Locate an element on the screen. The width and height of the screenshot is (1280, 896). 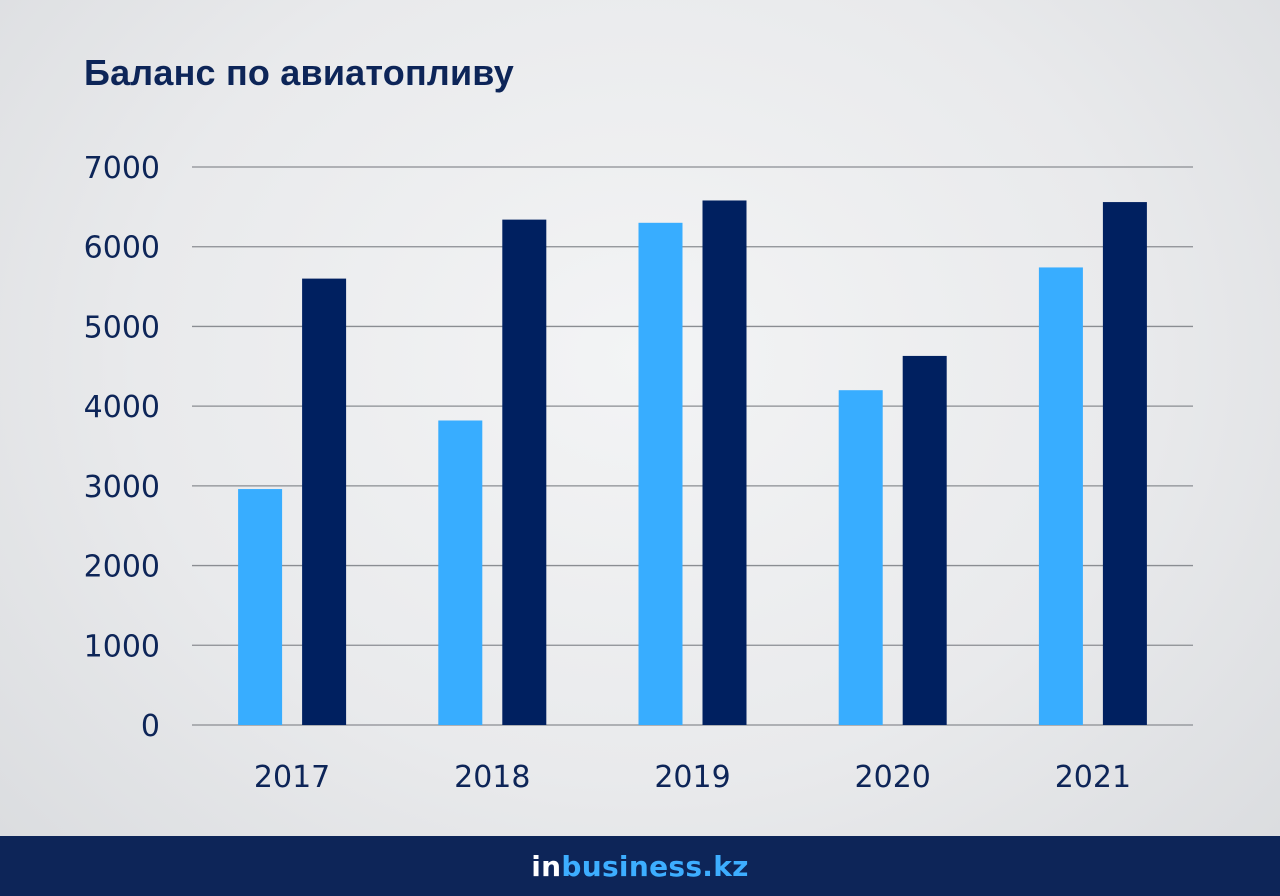
y-tick-label: 2000 is located at coordinates (122, 567).